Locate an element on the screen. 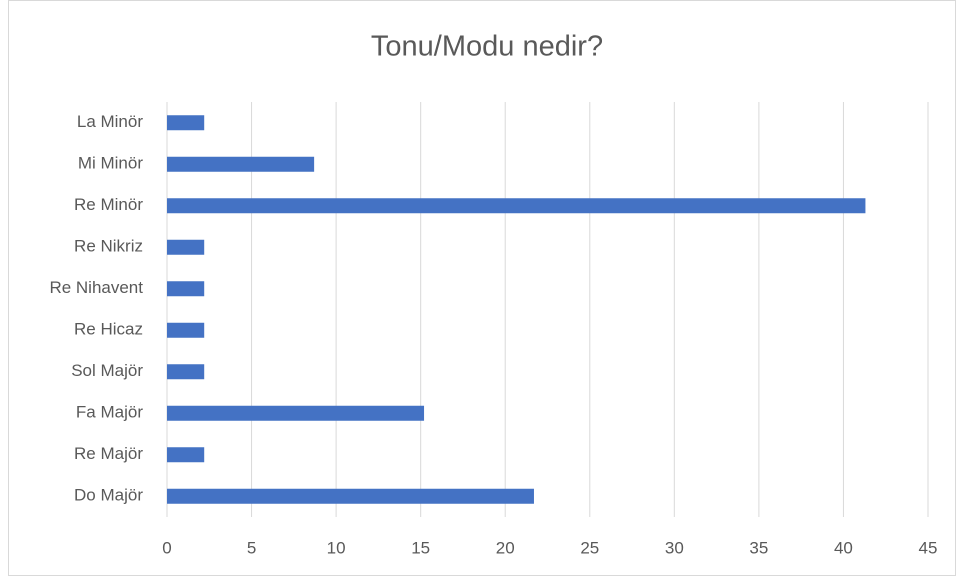 The height and width of the screenshot is (584, 961). chart-title: Tonu/Modu nedir? is located at coordinates (487, 47).